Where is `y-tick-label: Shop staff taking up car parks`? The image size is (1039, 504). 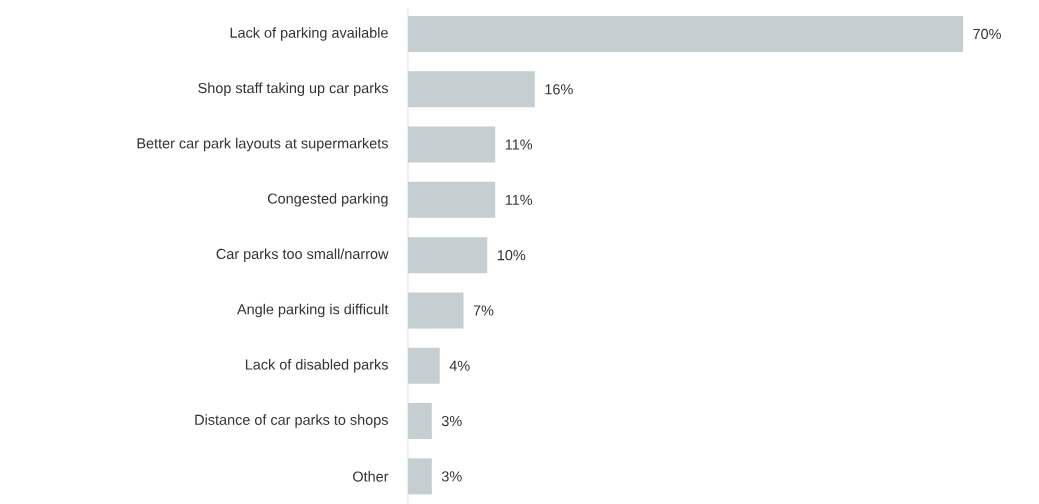
y-tick-label: Shop staff taking up car parks is located at coordinates (293, 89).